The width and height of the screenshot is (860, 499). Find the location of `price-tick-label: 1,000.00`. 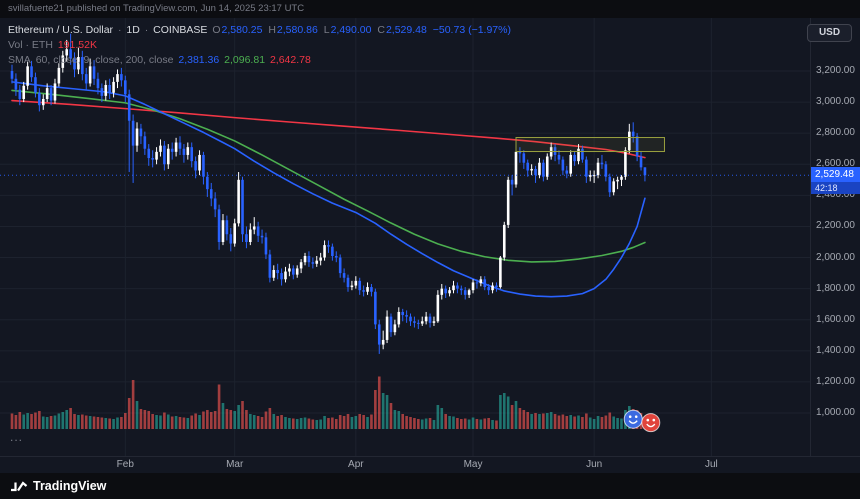

price-tick-label: 1,000.00 is located at coordinates (835, 412).